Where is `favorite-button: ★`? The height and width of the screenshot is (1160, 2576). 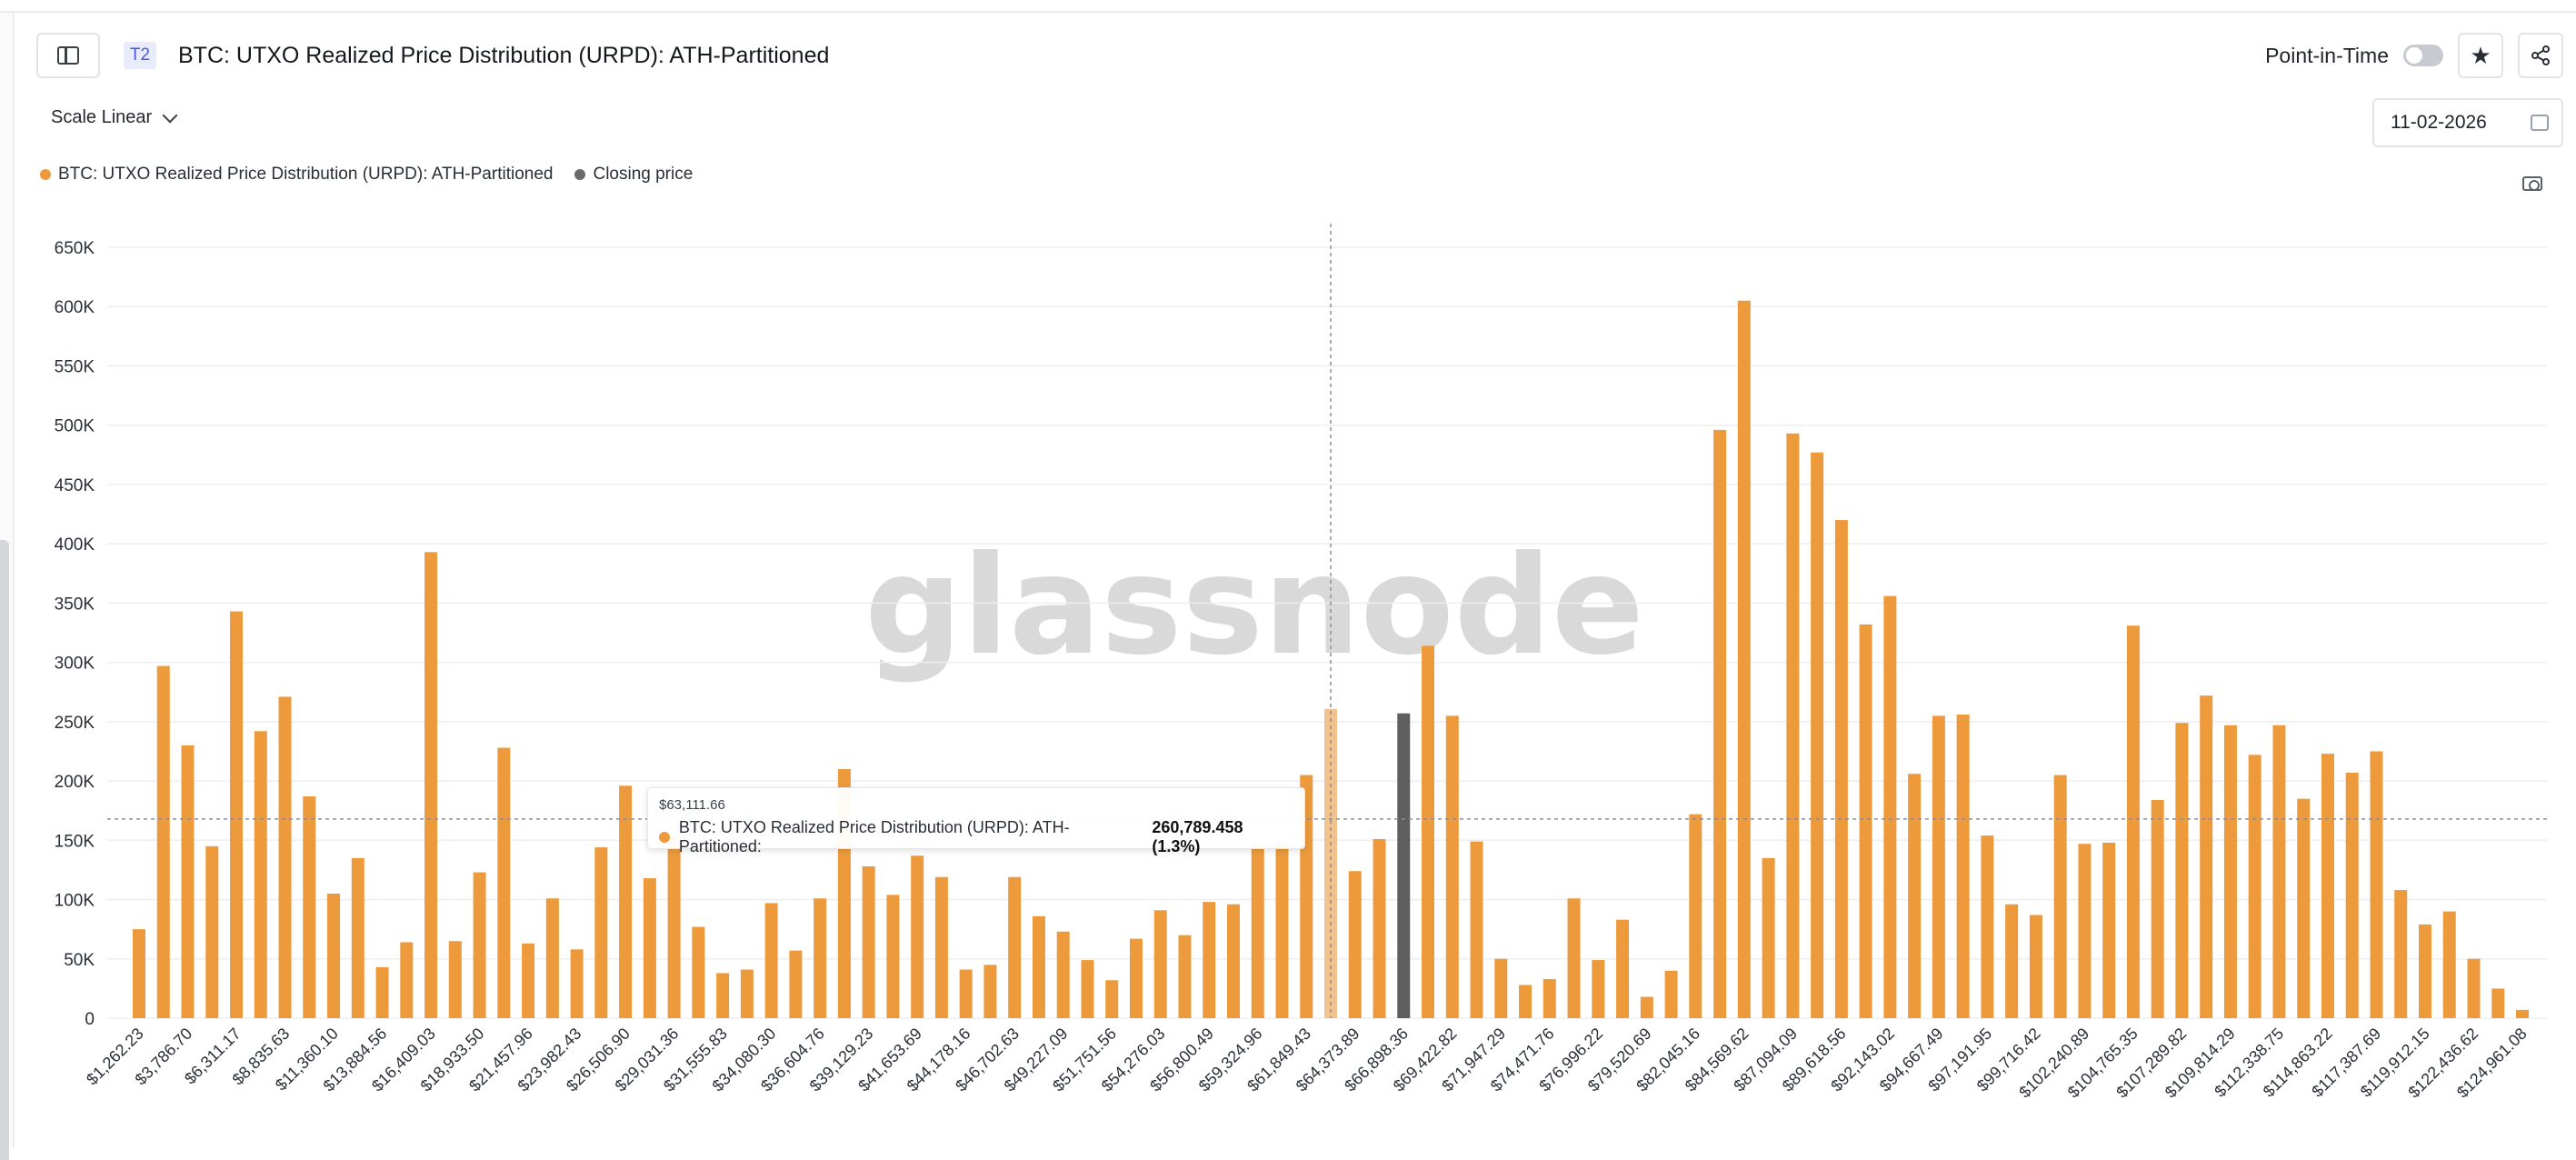
favorite-button: ★ is located at coordinates (2480, 55).